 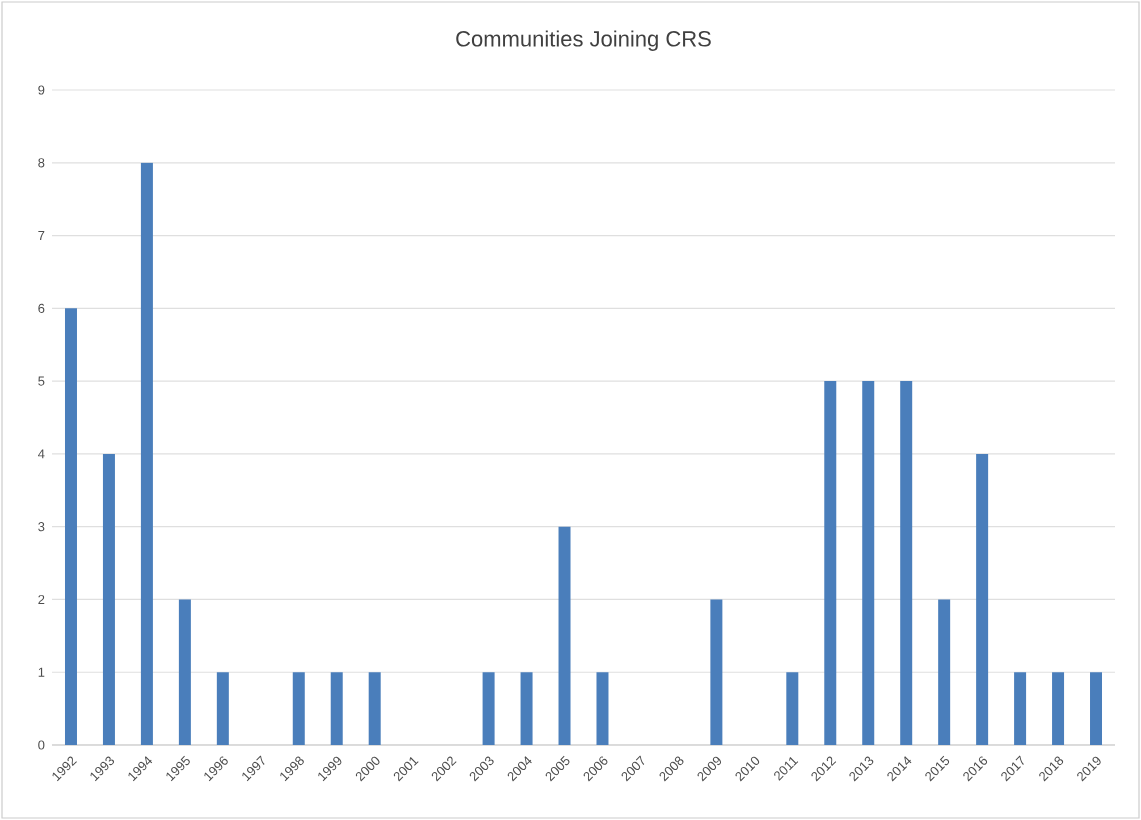 What do you see at coordinates (41, 163) in the screenshot?
I see `y-tick-label: 8` at bounding box center [41, 163].